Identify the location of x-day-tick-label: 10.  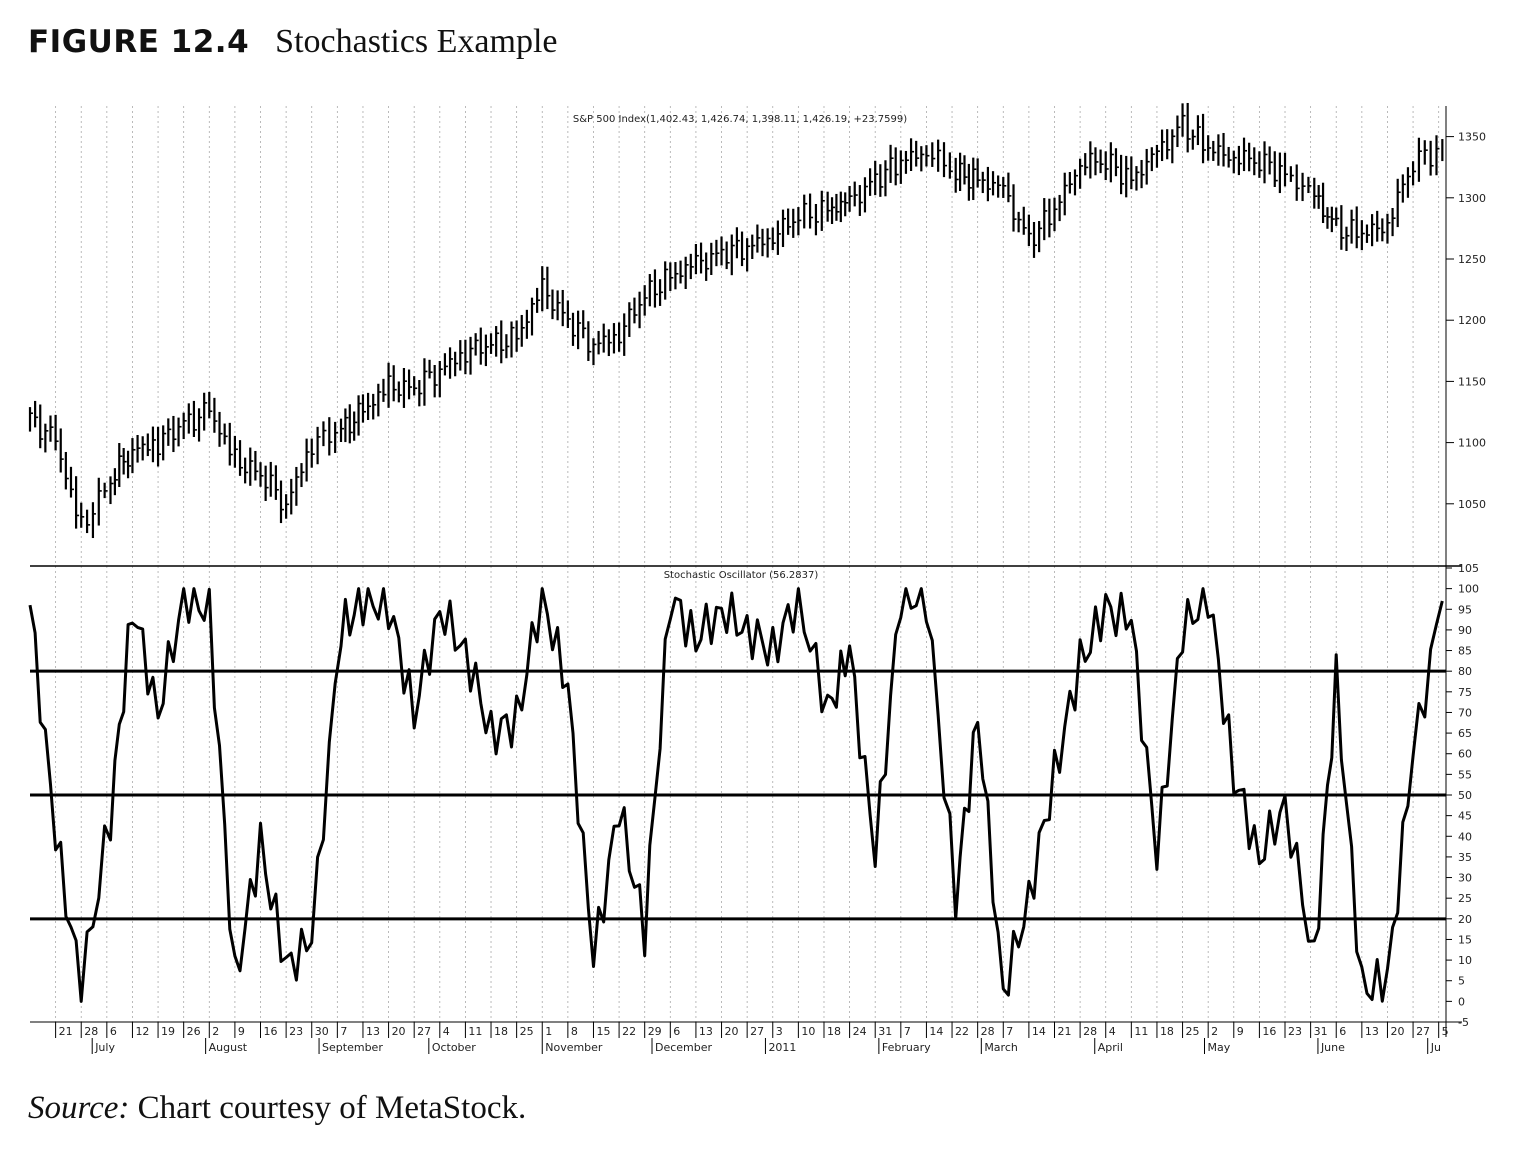
(808, 1031).